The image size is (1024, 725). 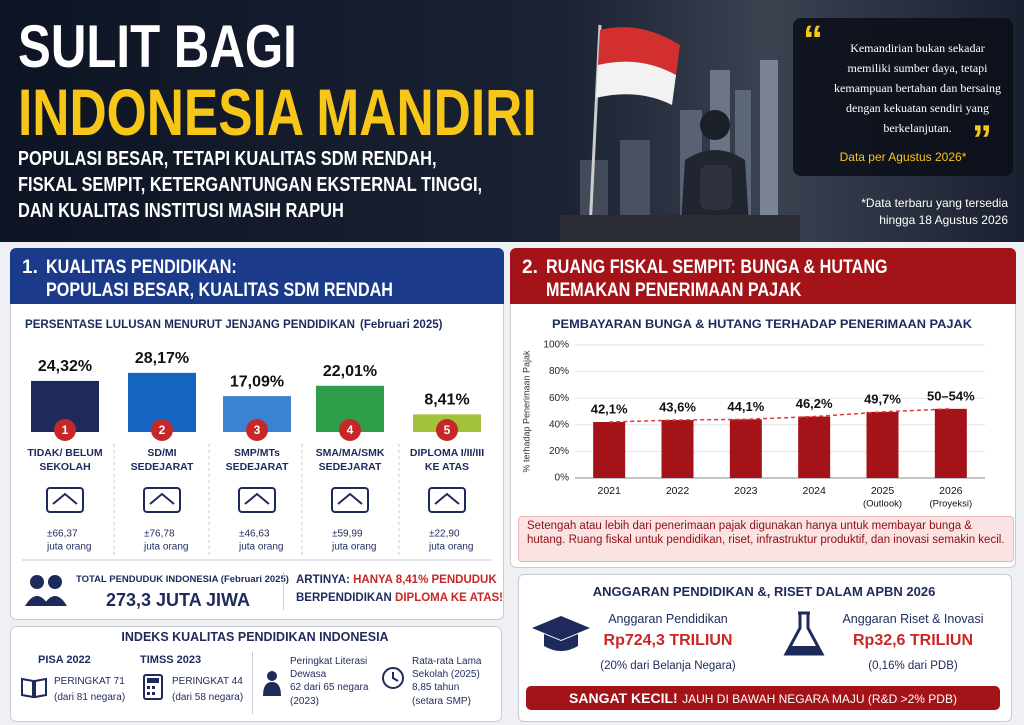 What do you see at coordinates (30, 267) in the screenshot?
I see `section-number: 1.` at bounding box center [30, 267].